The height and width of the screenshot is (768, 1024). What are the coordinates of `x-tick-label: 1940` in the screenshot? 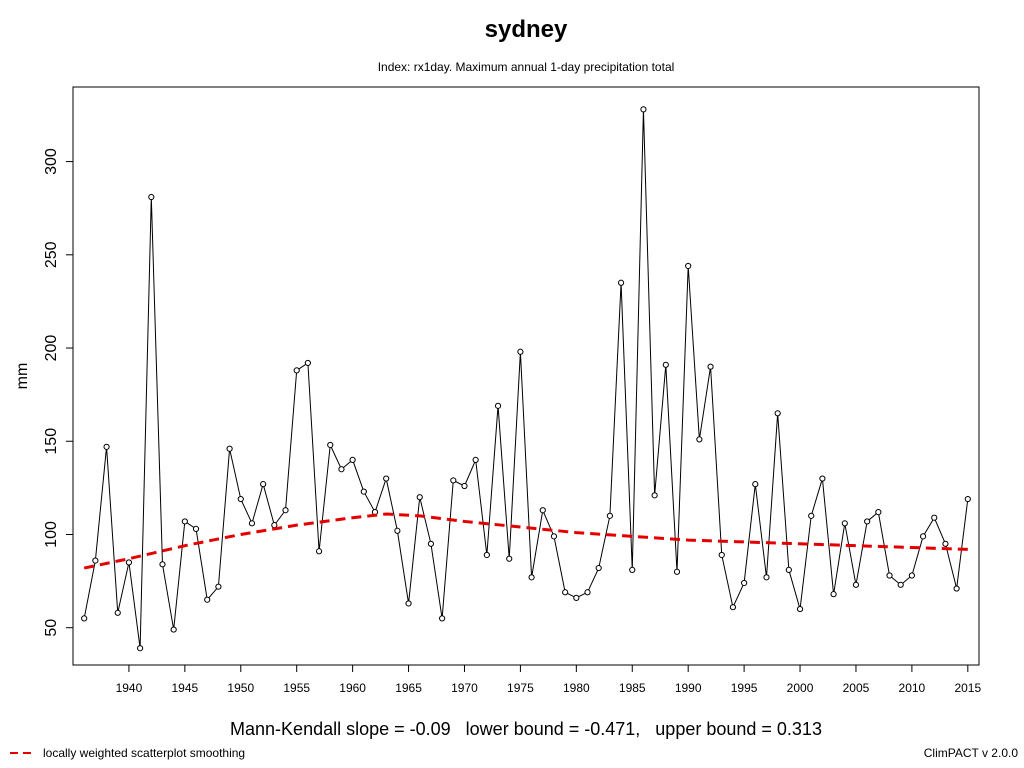 It's located at (129, 688).